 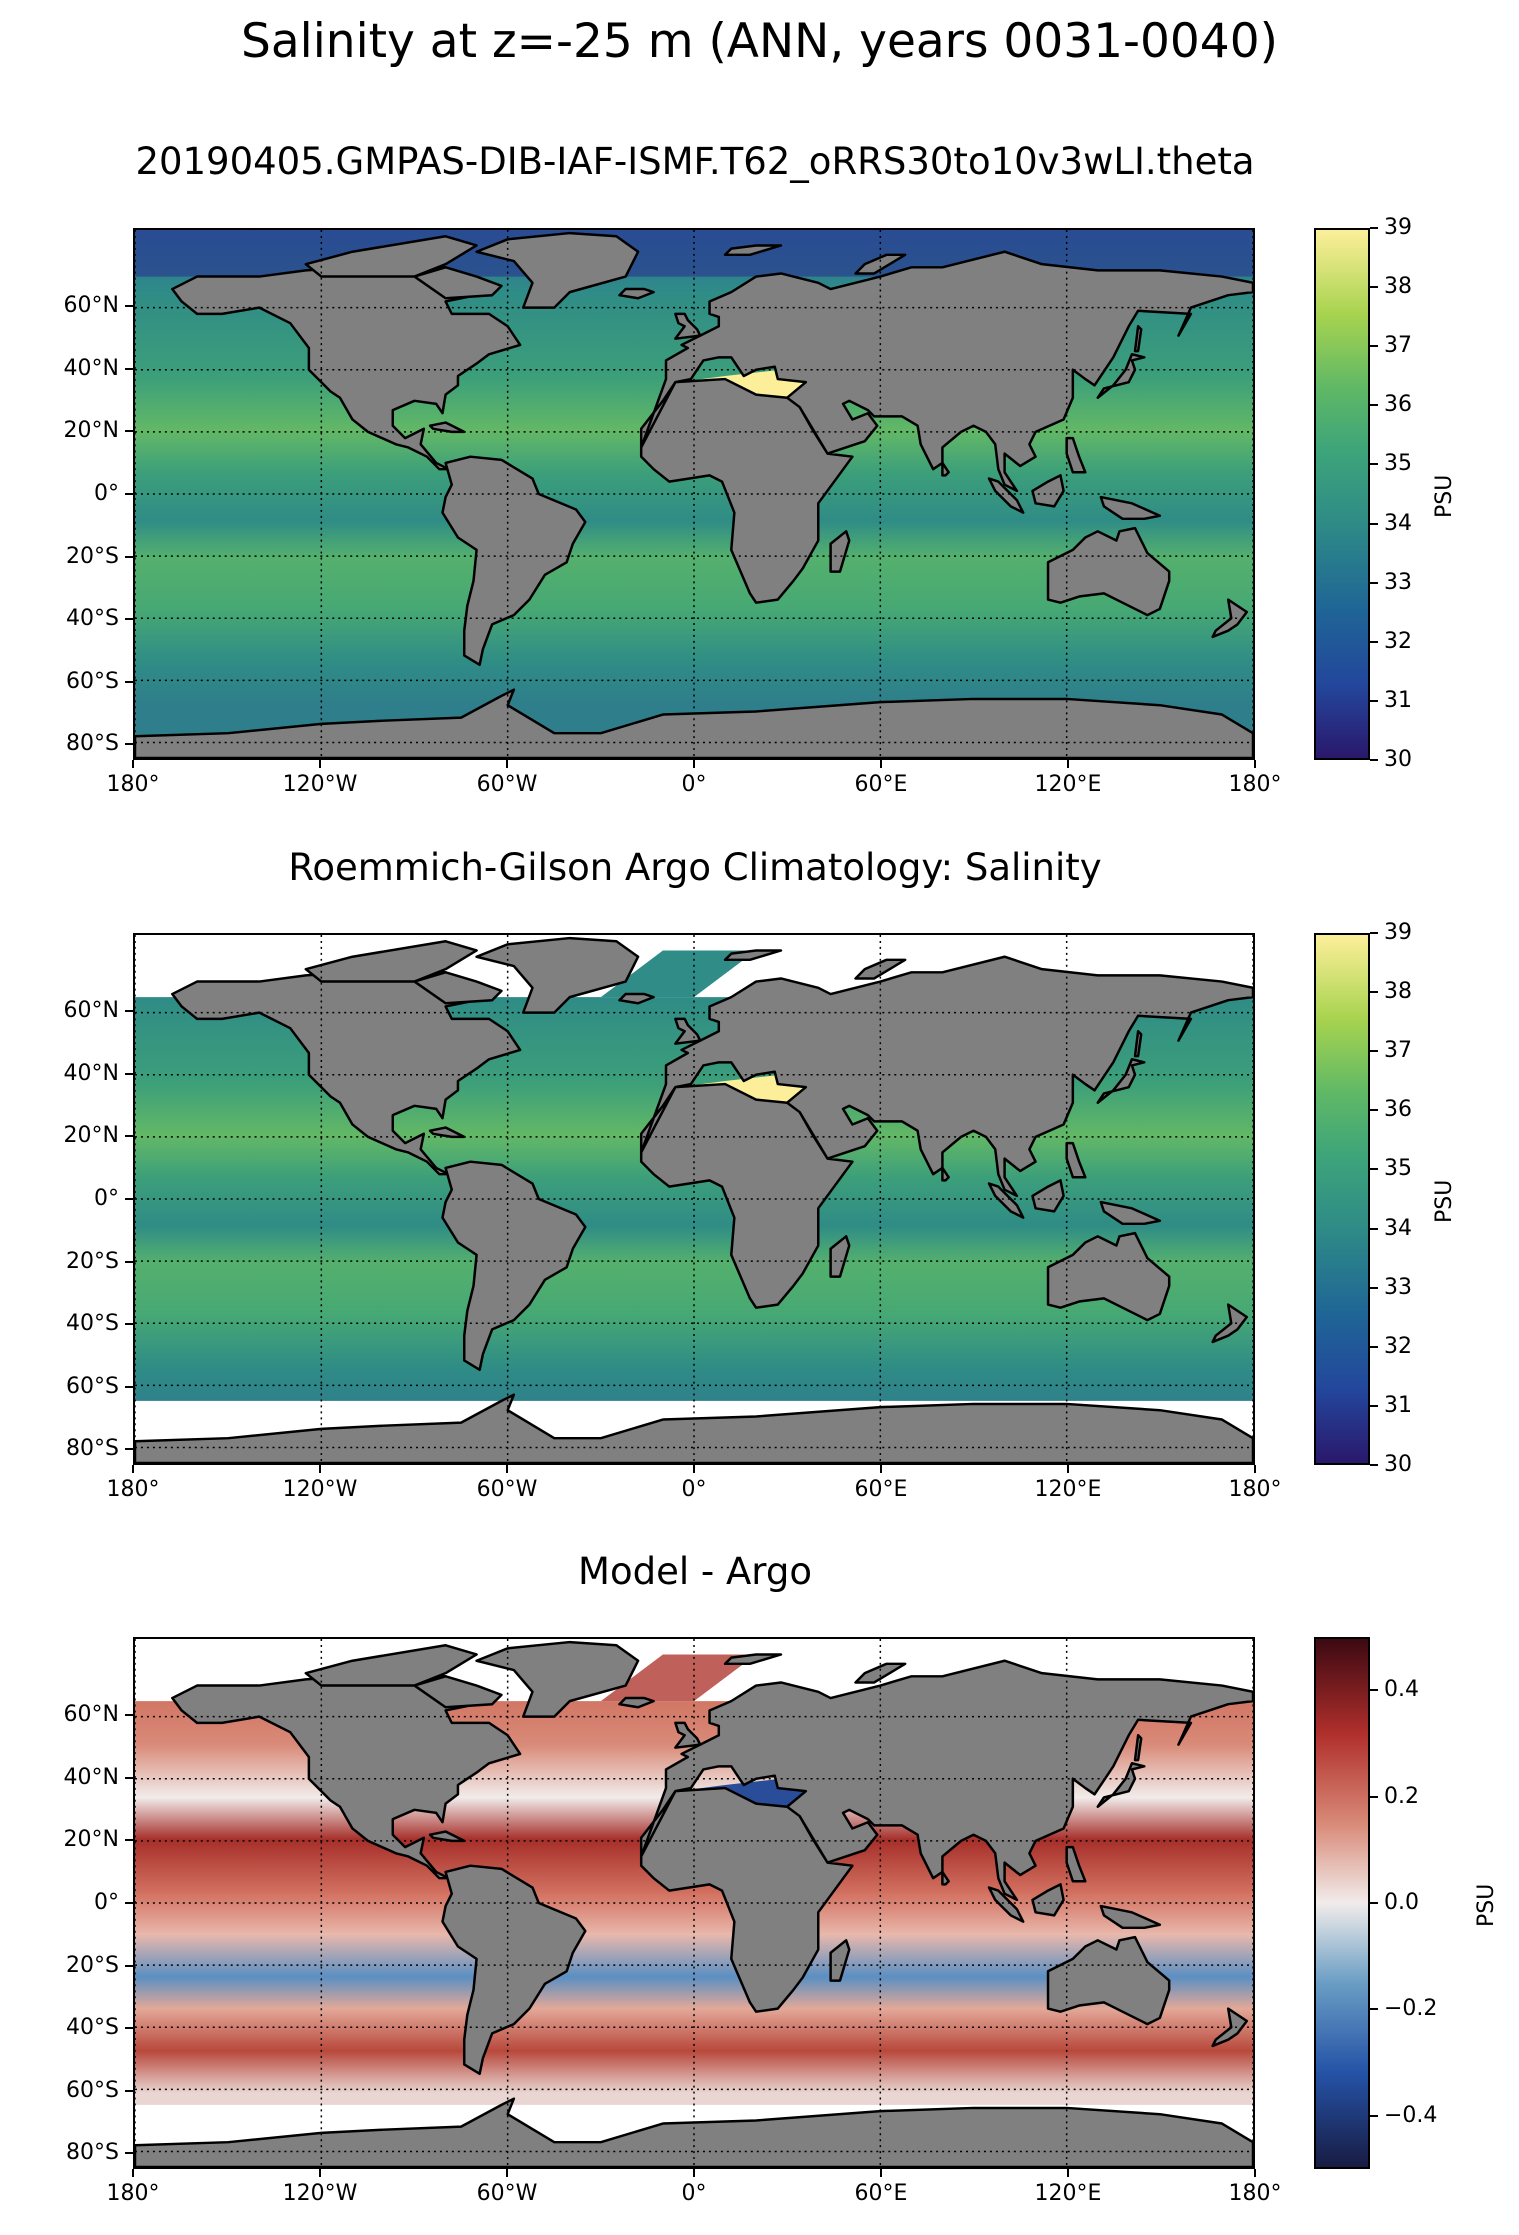 I want to click on land-new-zealand, so click(x=1230, y=618).